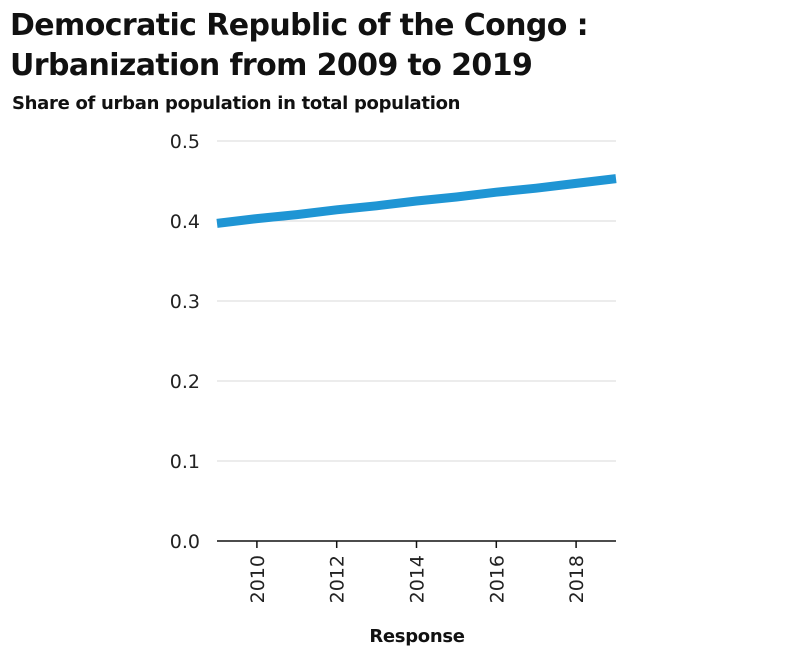 The height and width of the screenshot is (662, 802). What do you see at coordinates (185, 302) in the screenshot?
I see `y-tick-label: 0.3` at bounding box center [185, 302].